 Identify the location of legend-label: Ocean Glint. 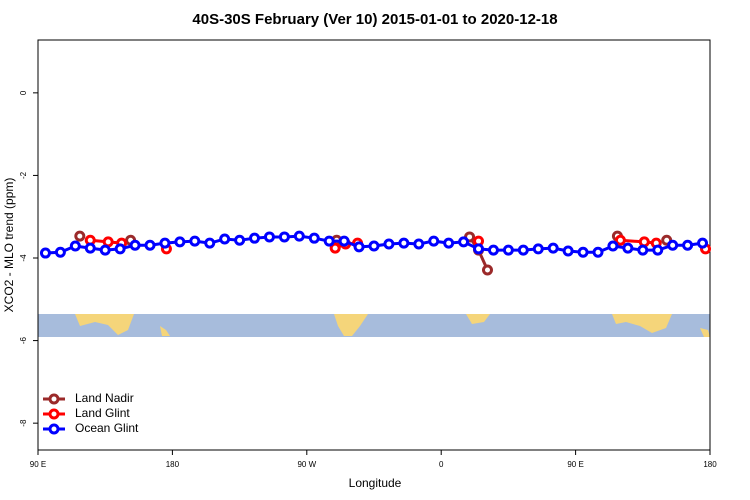
(107, 428).